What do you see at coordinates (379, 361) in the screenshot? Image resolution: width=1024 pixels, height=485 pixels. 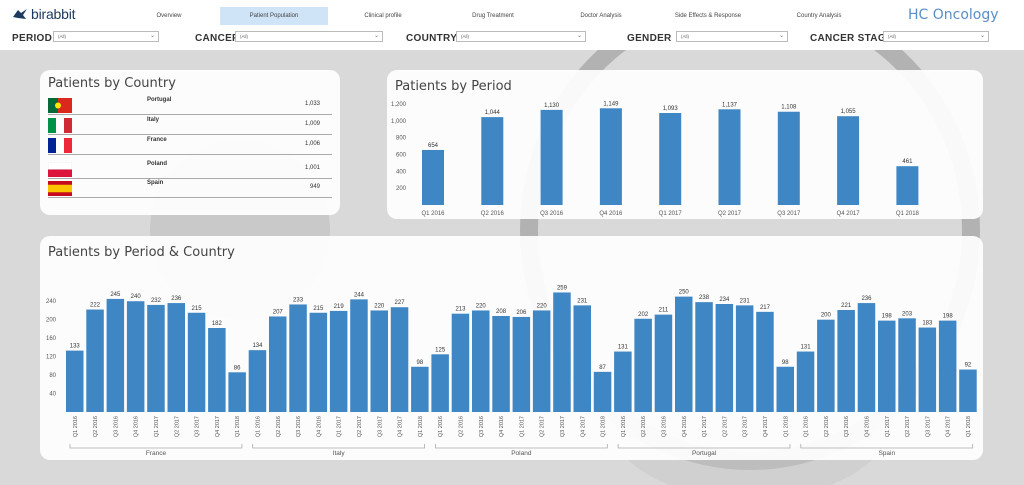 I see `bar-italy-q3-2017` at bounding box center [379, 361].